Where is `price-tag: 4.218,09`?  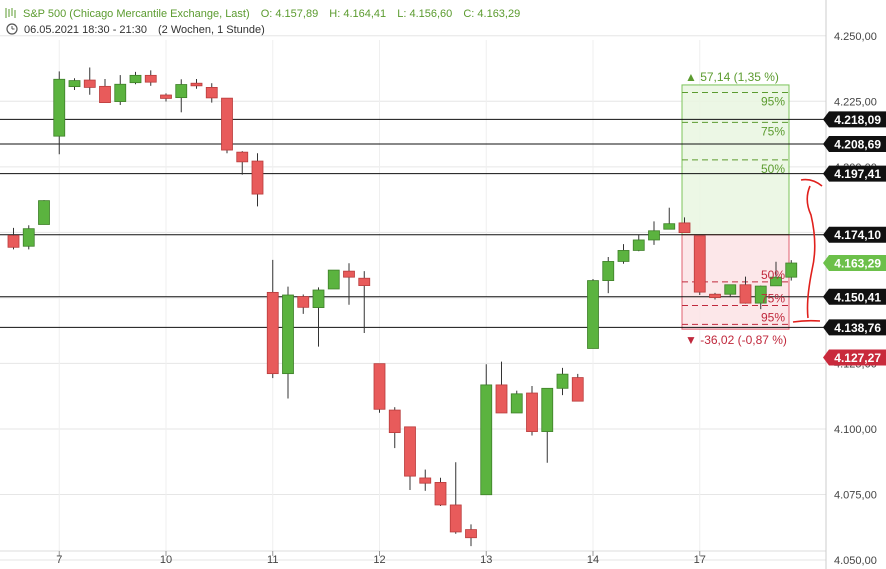
price-tag: 4.218,09 is located at coordinates (854, 119).